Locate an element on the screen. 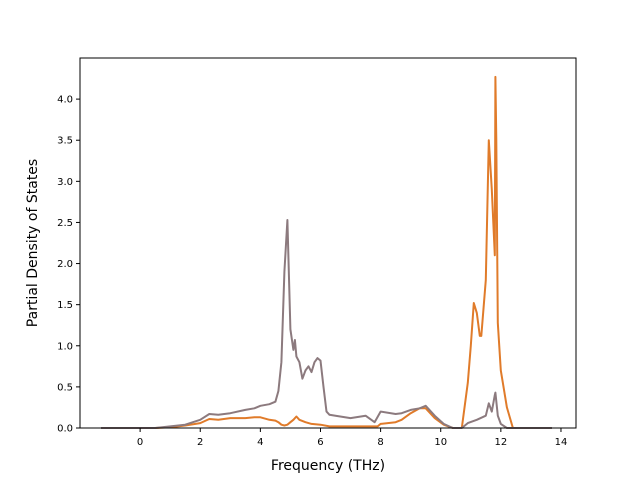 This screenshot has height=485, width=640. y-tick-label: 3.5 is located at coordinates (65, 141).